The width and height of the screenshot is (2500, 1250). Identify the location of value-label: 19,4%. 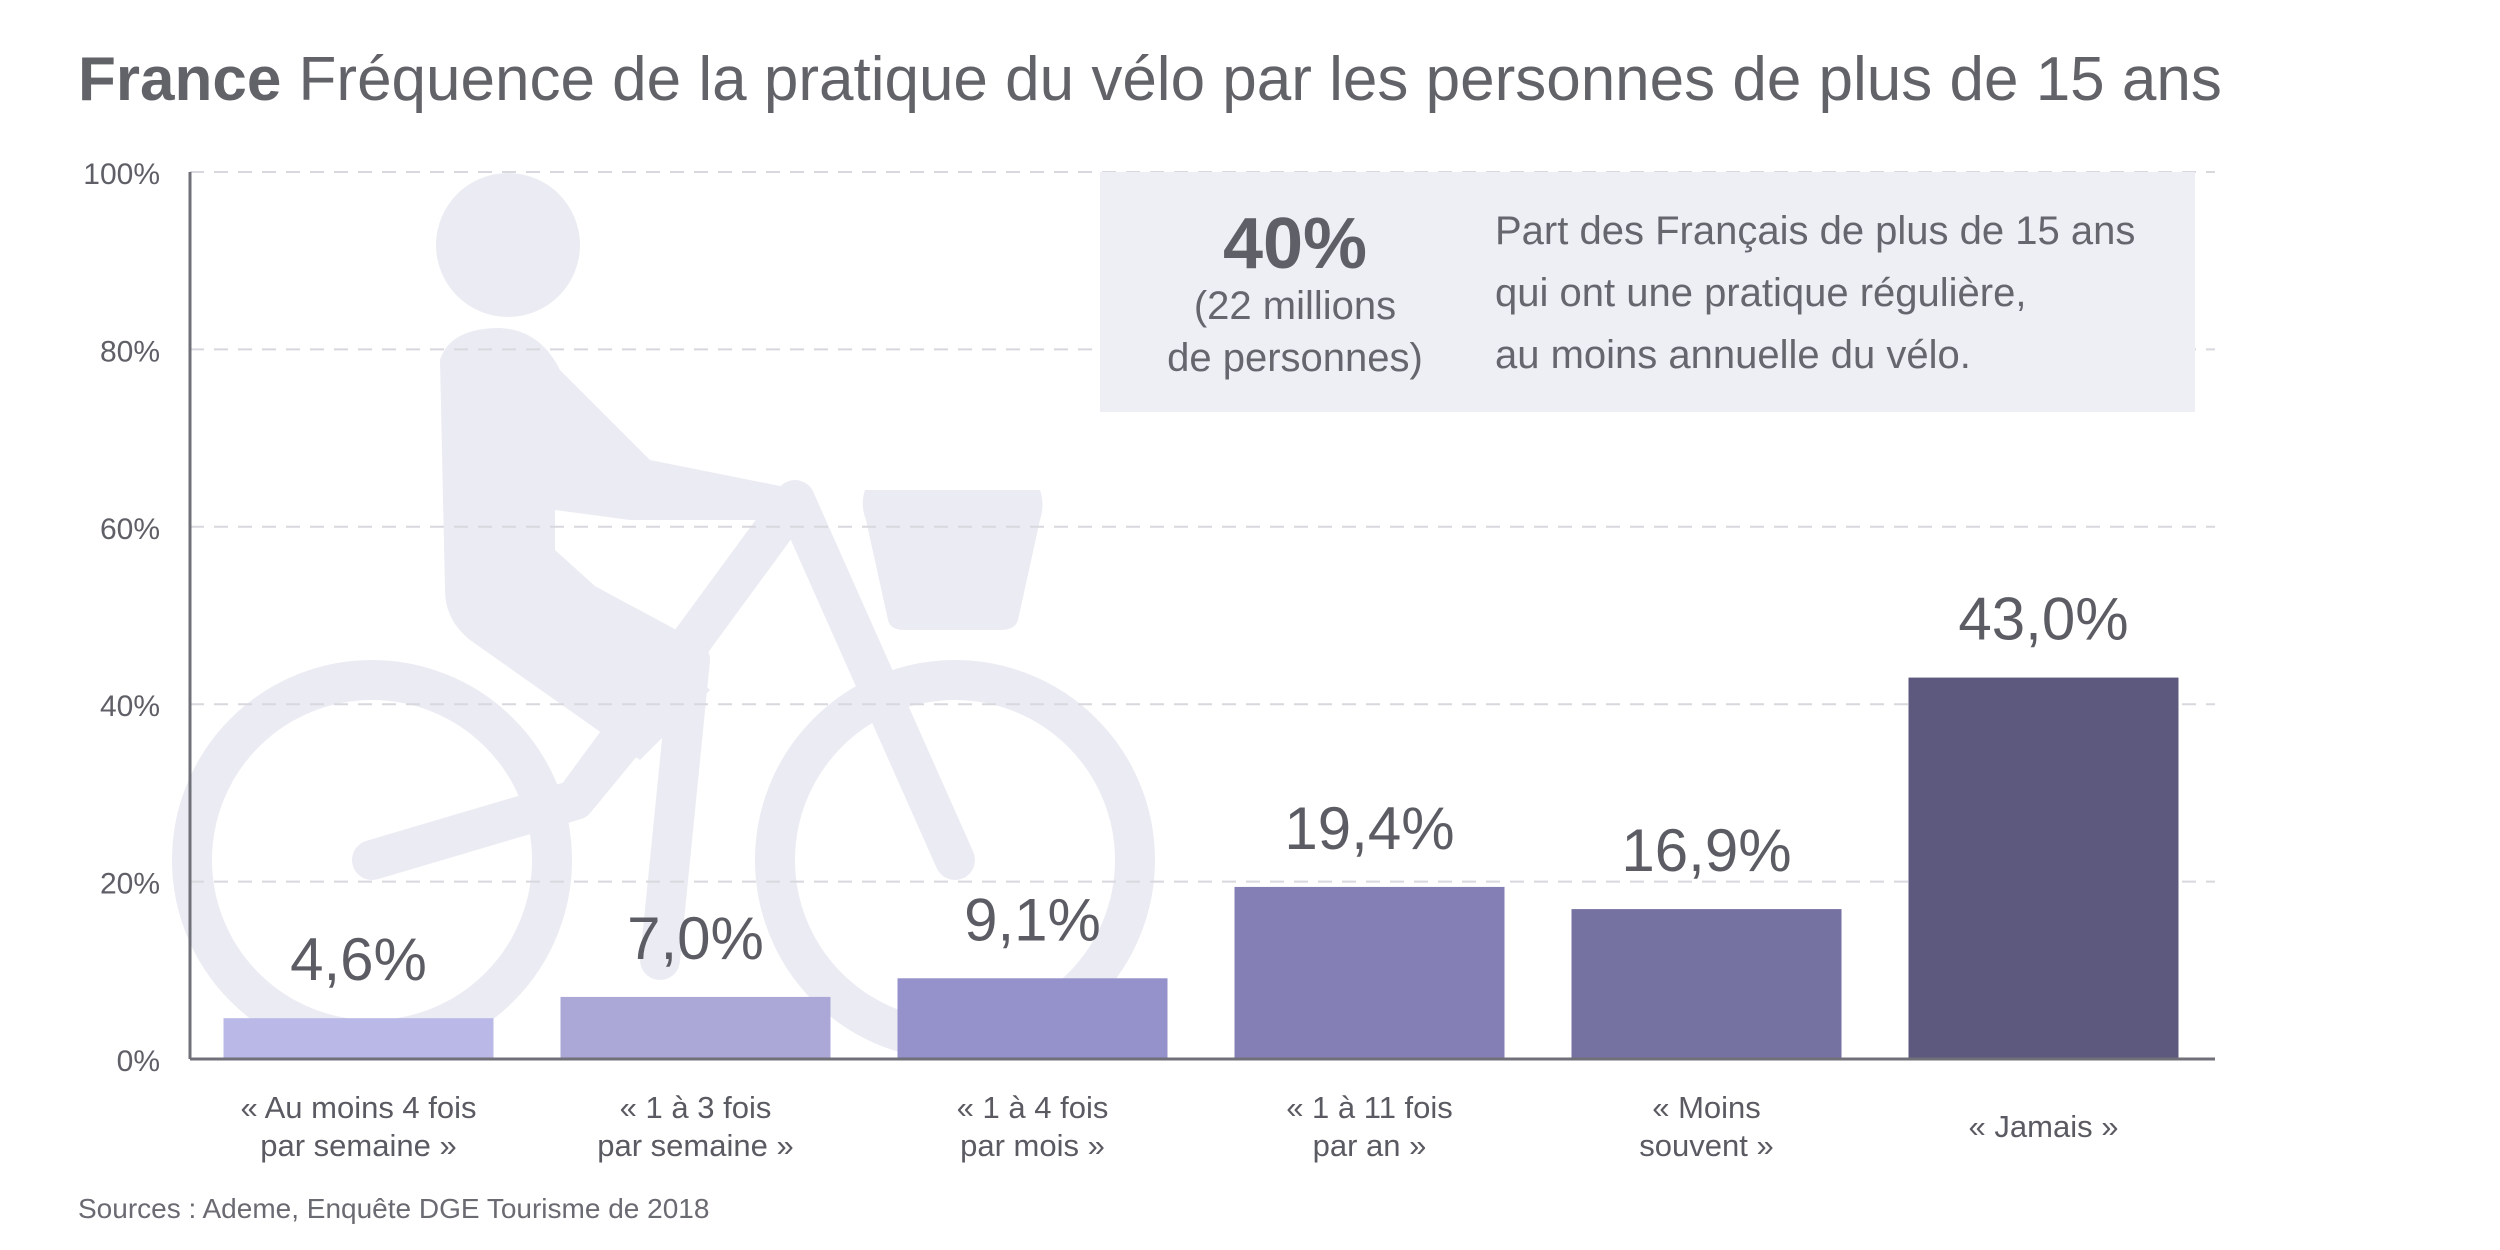
(1369, 828).